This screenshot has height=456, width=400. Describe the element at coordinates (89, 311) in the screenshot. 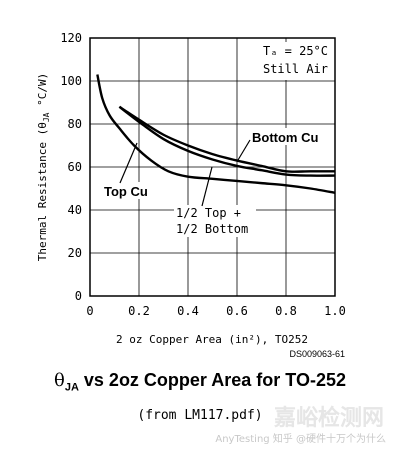

I see `x-tick-label: 0` at that location.